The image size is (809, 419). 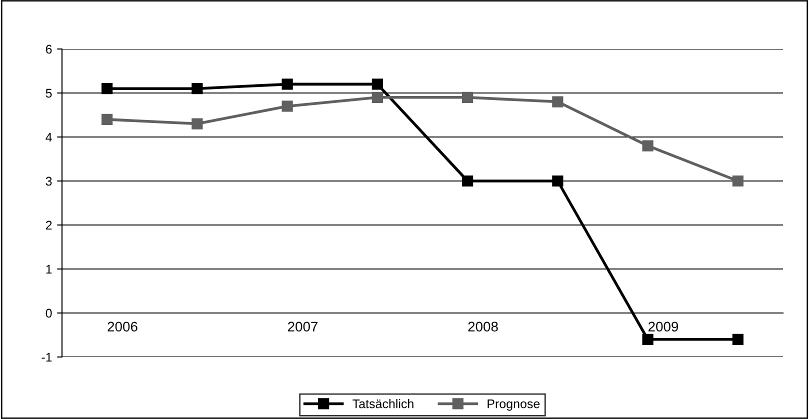 I want to click on x-tick-label: 2007, so click(x=303, y=327).